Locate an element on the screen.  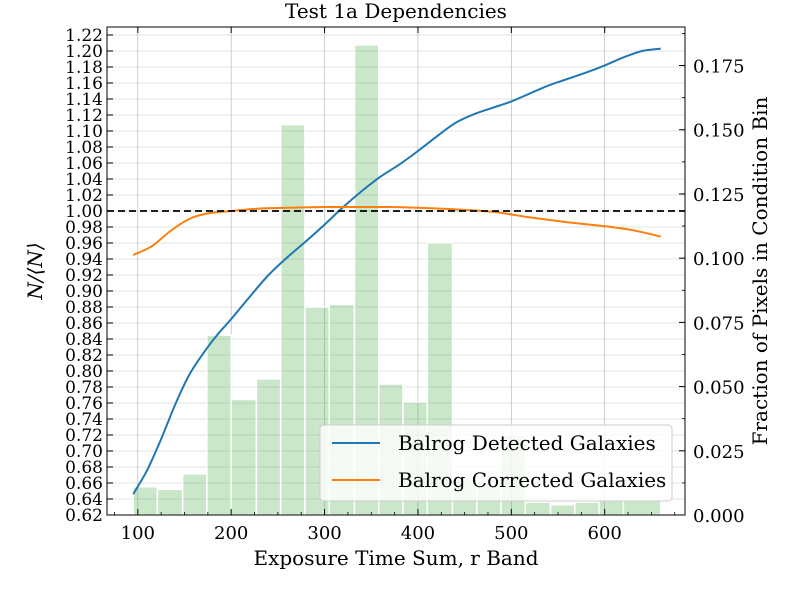
chart-title: Test 1a Dependencies is located at coordinates (396, 11).